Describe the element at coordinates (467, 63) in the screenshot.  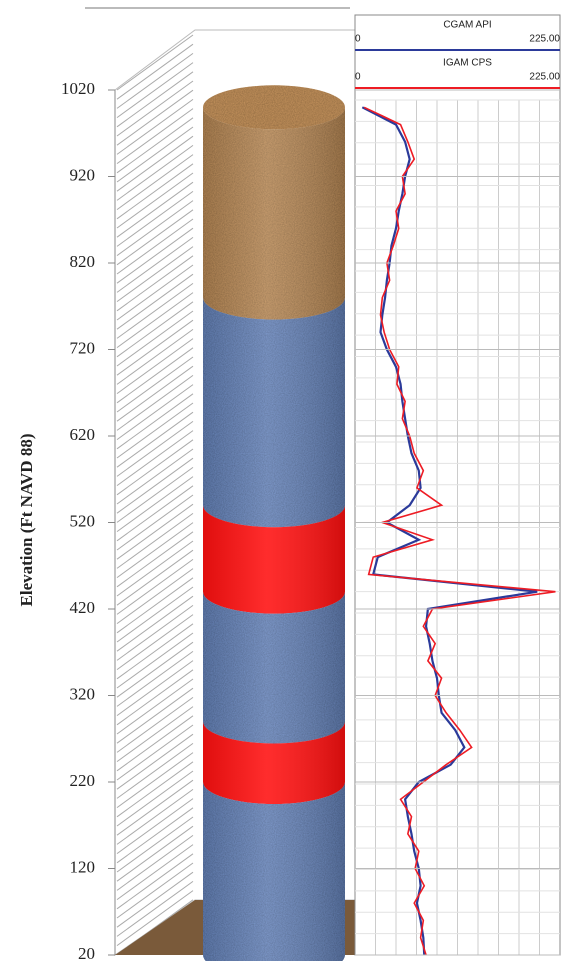
I see `legend-label: IGAM CPS` at that location.